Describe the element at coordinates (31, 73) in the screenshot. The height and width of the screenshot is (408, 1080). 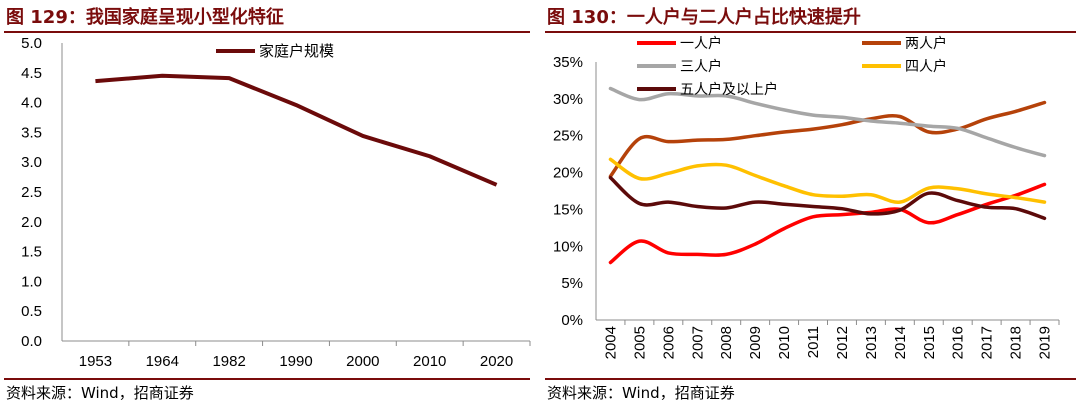
I see `left-y-tick-label: 4.5` at that location.